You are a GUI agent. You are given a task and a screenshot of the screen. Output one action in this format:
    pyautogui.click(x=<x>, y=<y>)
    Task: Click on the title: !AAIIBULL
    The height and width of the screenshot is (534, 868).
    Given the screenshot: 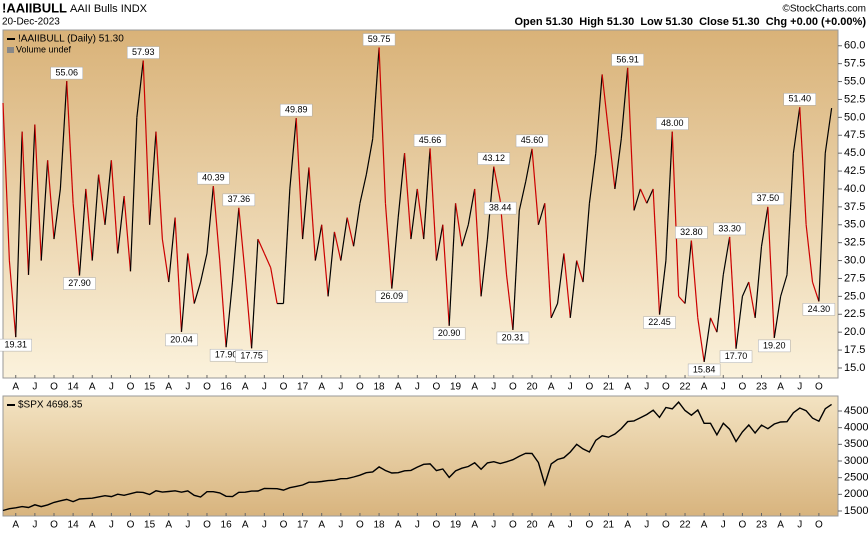 What is the action you would take?
    pyautogui.click(x=34, y=7)
    